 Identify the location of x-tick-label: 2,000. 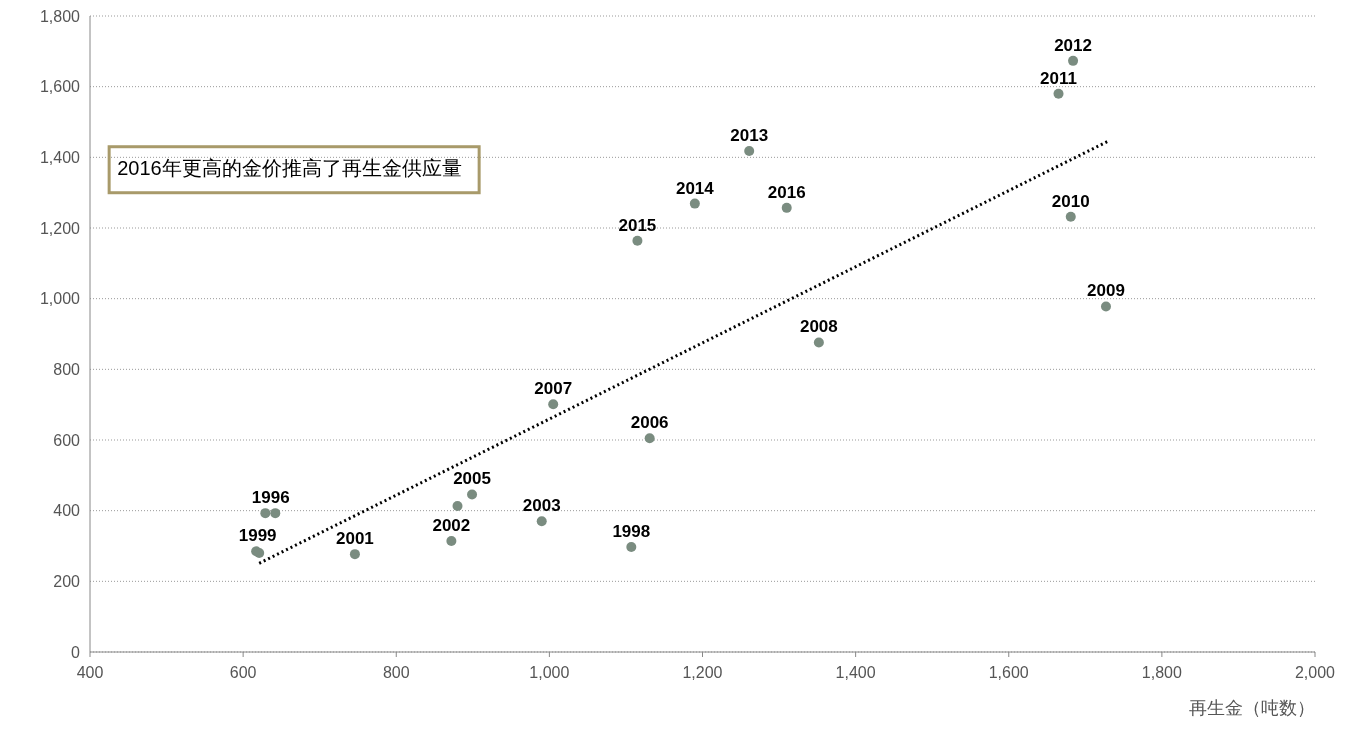
(1315, 672).